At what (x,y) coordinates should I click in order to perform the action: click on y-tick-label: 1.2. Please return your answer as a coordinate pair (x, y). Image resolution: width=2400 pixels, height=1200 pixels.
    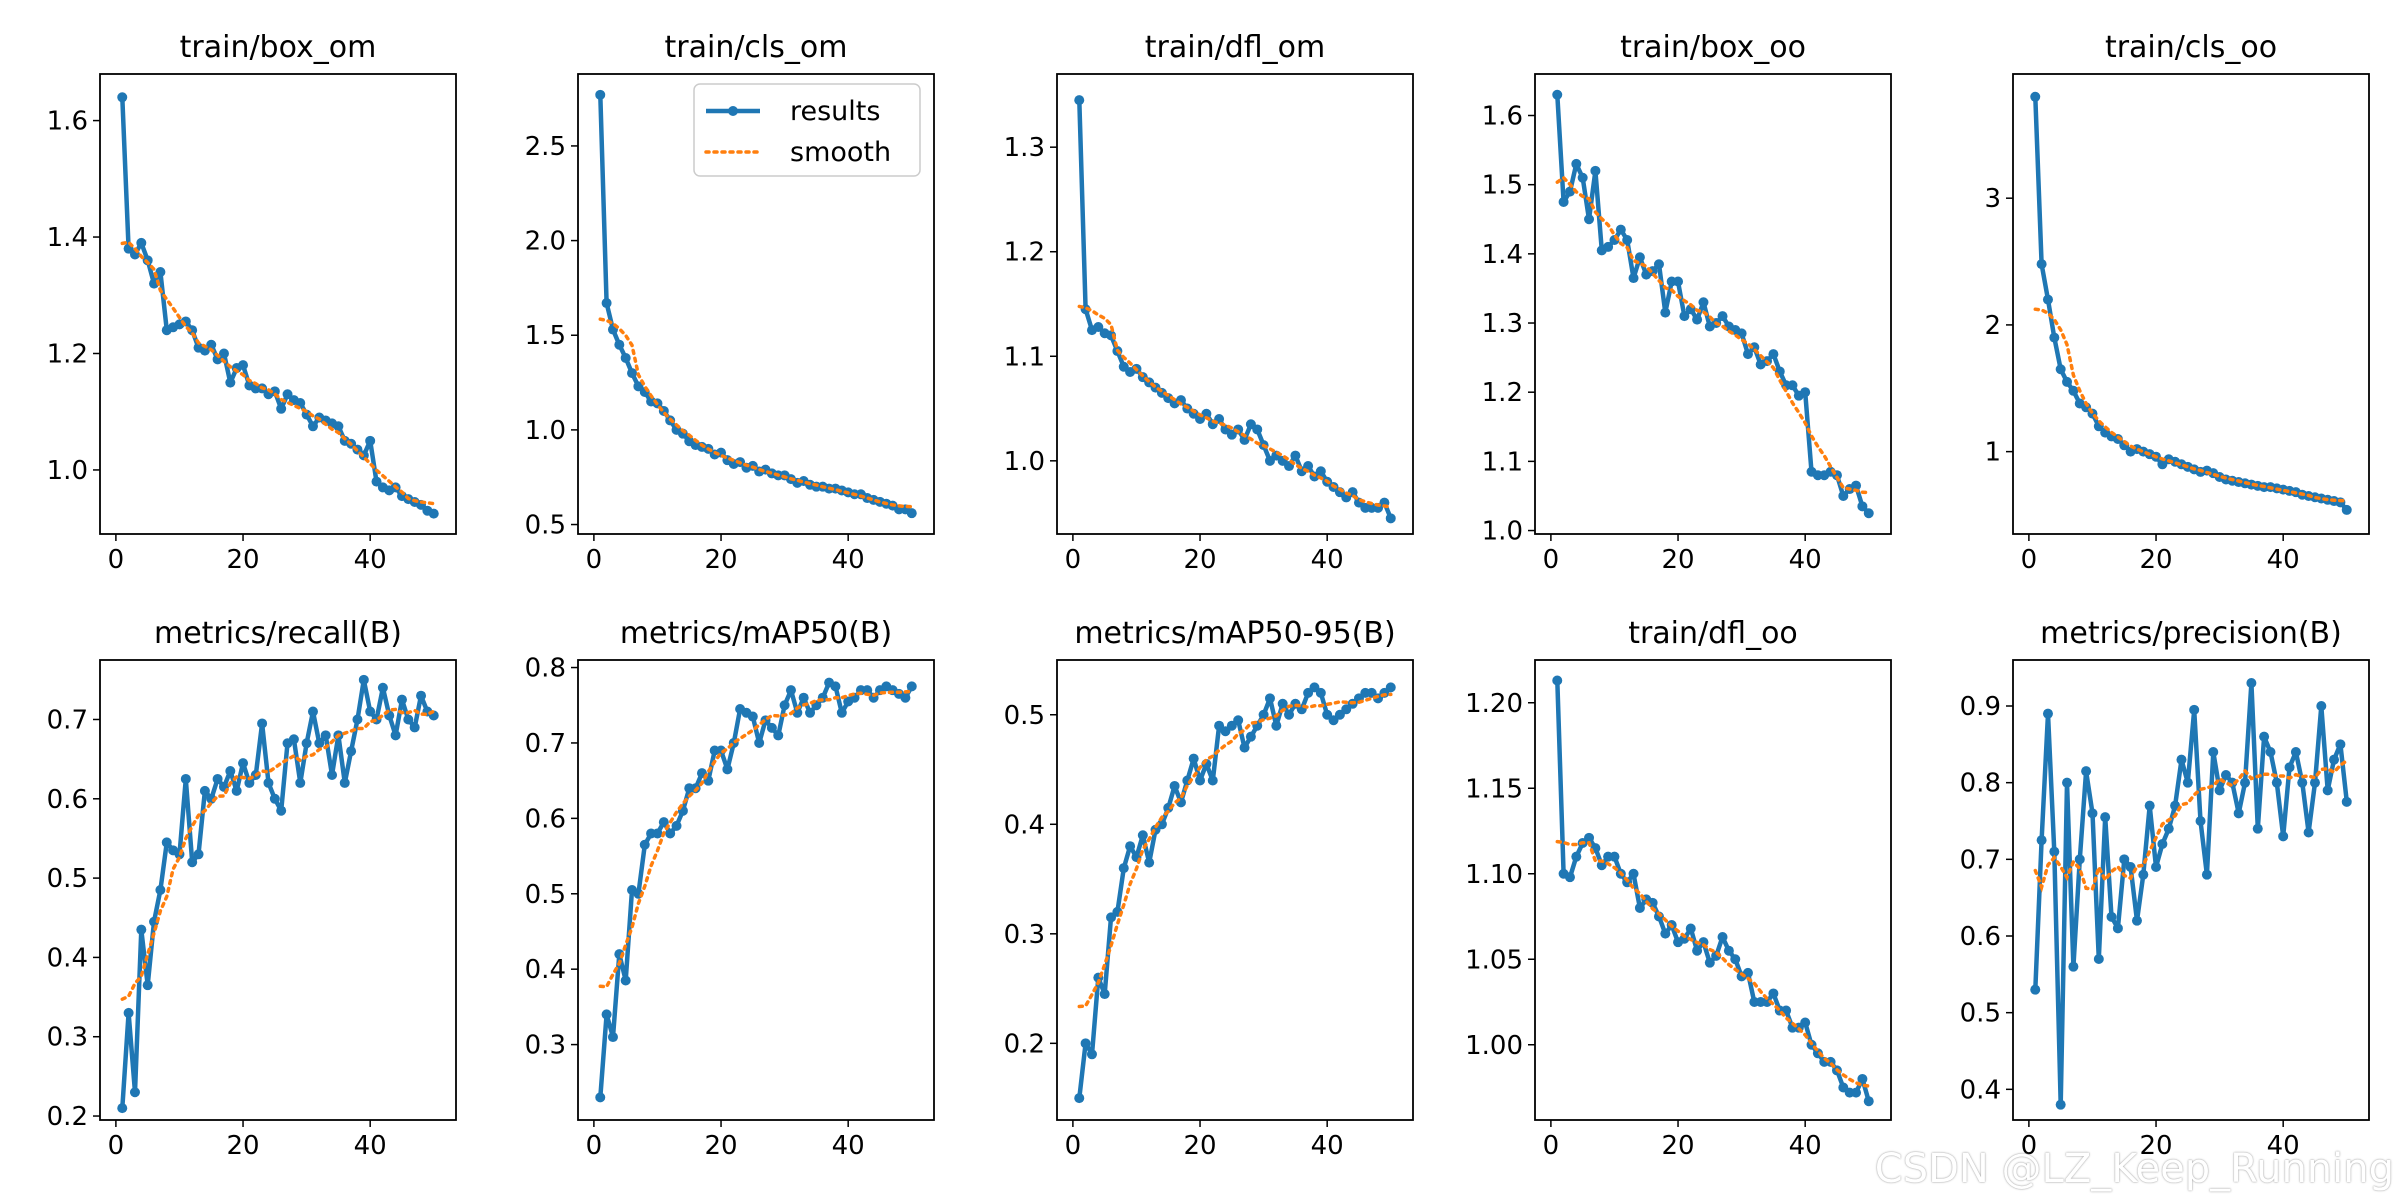
    Looking at the image, I should click on (1024, 253).